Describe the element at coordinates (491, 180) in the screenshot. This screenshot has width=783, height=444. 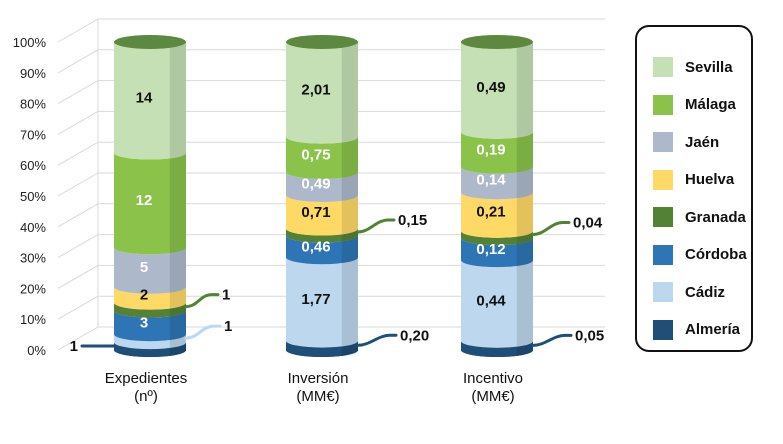
I see `data-label: 0,14` at that location.